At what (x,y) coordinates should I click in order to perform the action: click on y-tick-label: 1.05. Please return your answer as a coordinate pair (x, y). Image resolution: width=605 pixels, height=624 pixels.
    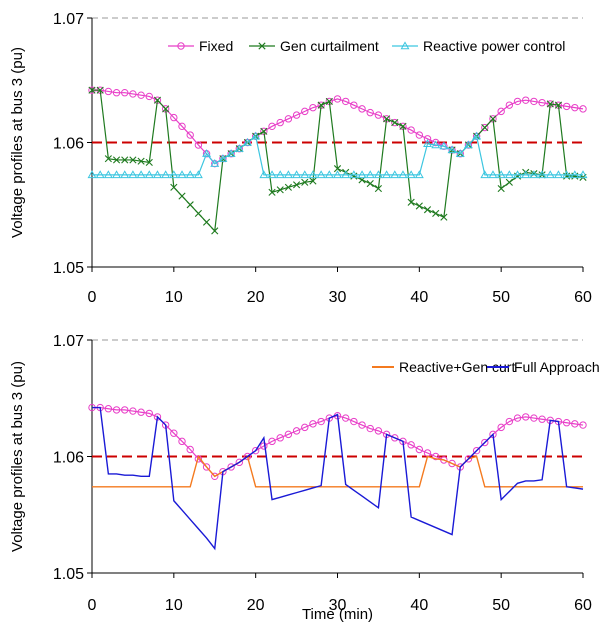
    Looking at the image, I should click on (68, 574).